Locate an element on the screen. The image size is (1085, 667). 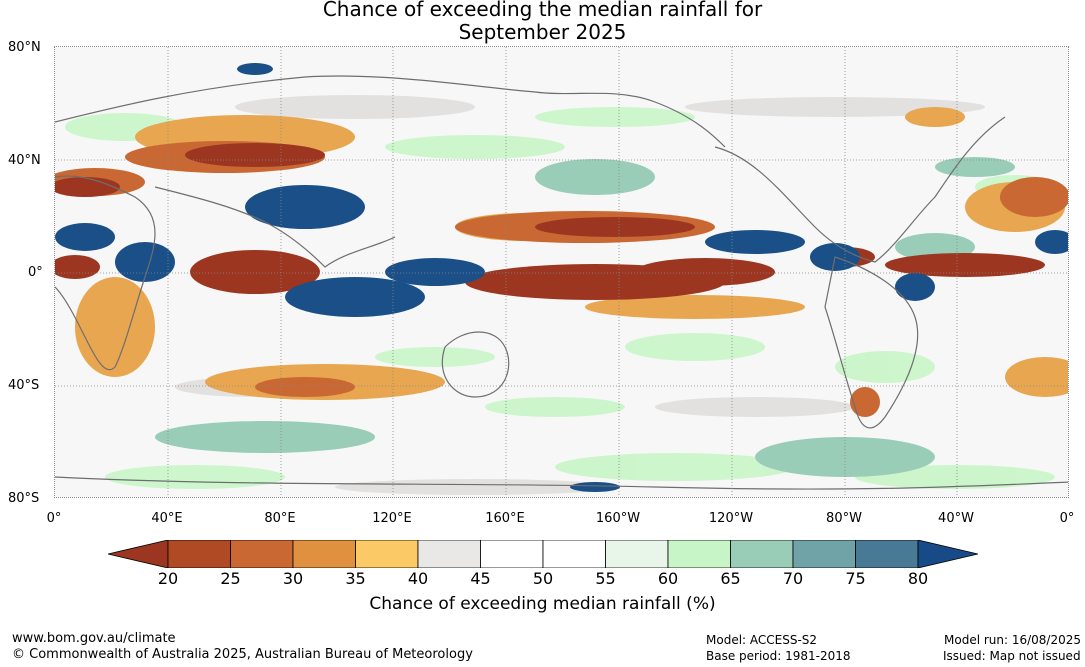
colorbar-svg is located at coordinates (543, 554).